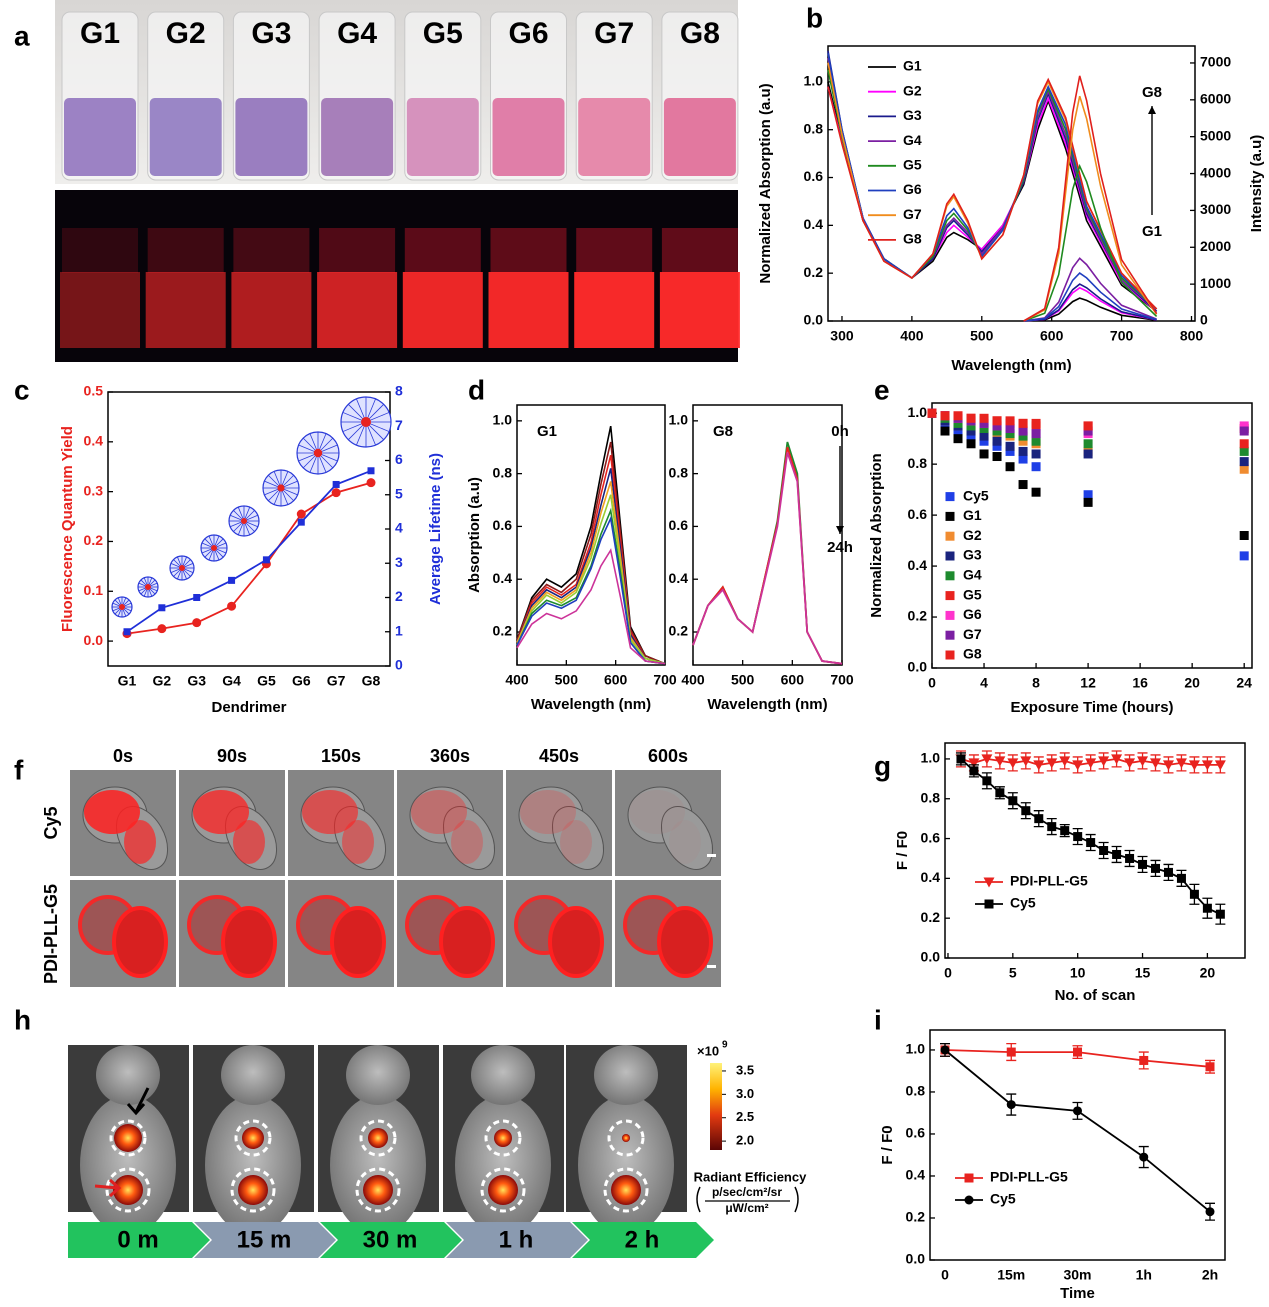 The width and height of the screenshot is (1269, 1307). Describe the element at coordinates (19, 769) in the screenshot. I see `panel-label: f` at that location.